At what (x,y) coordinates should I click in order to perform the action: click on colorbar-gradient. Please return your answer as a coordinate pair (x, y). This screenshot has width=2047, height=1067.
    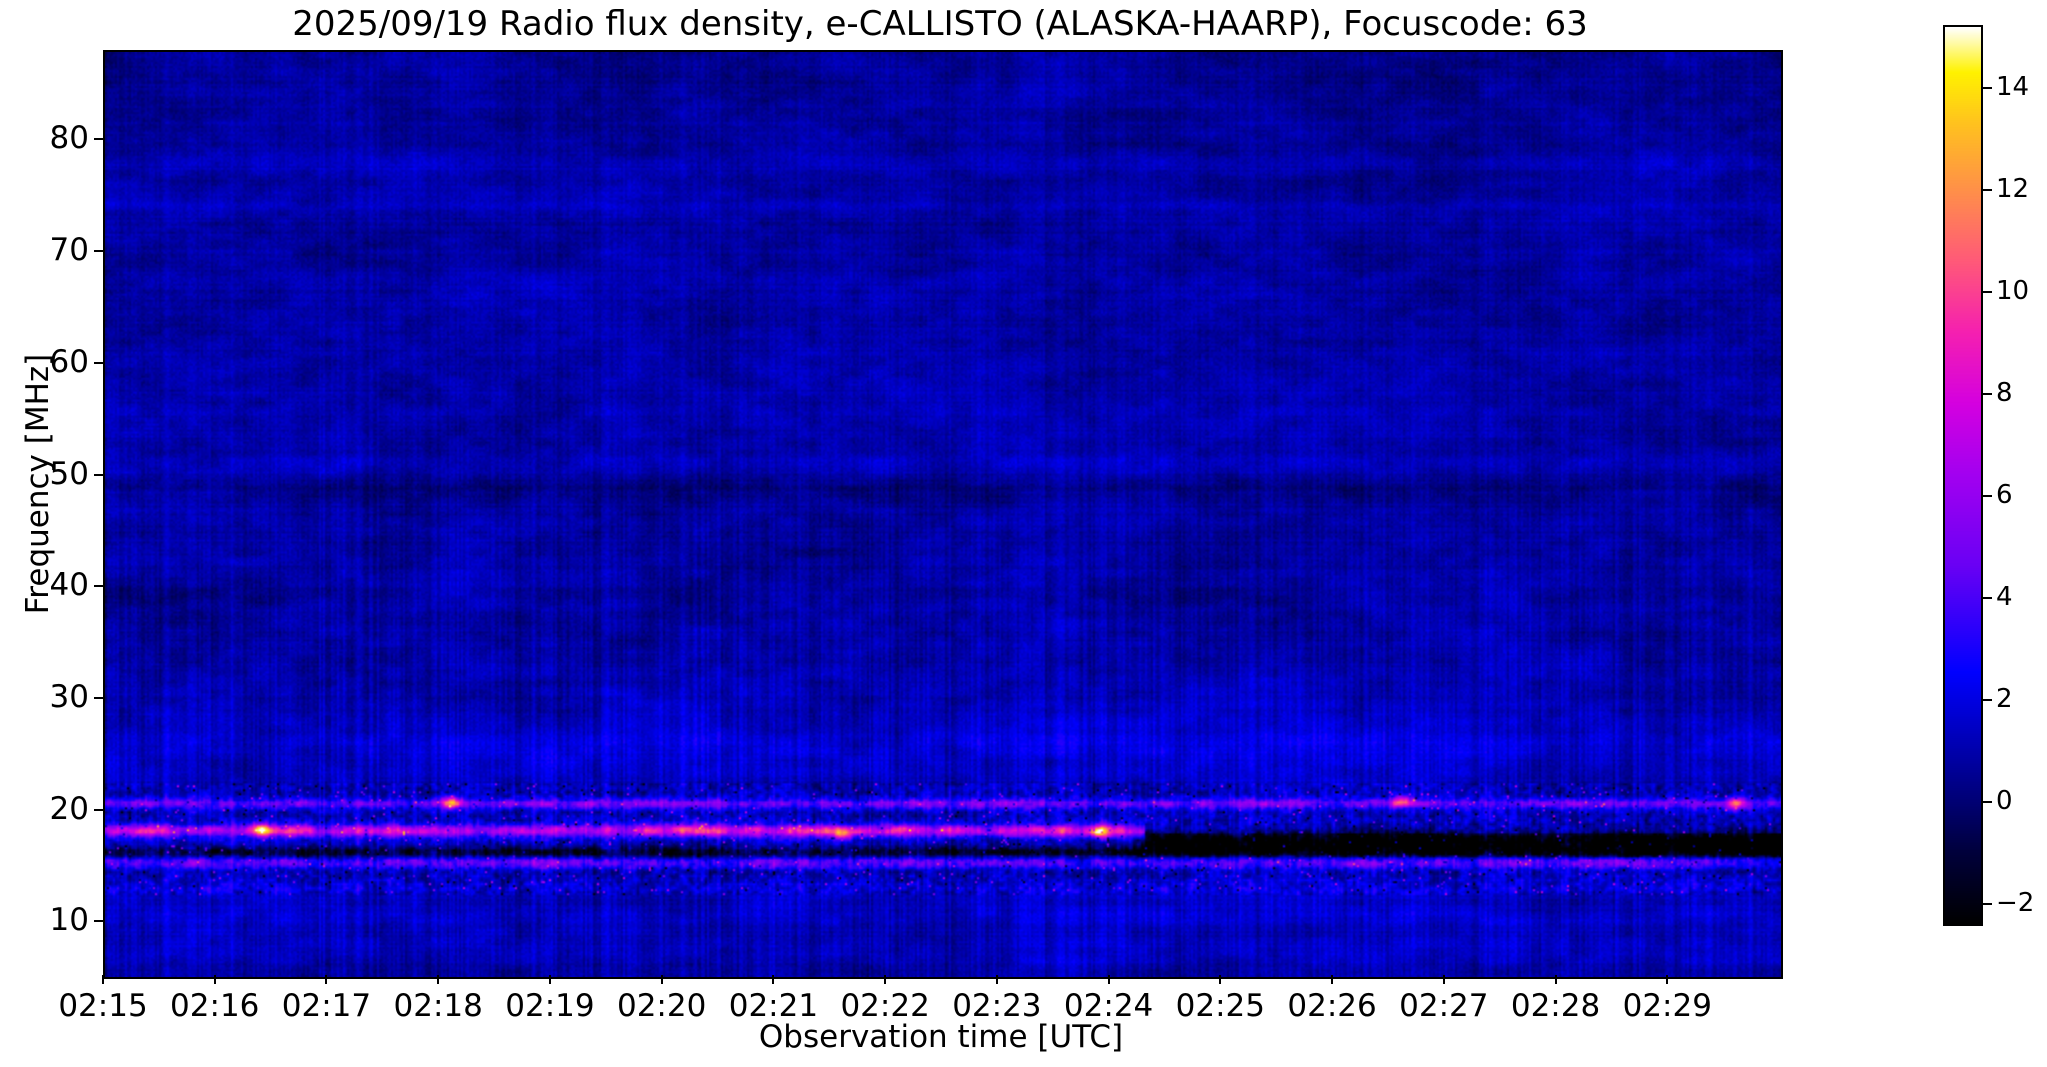
    Looking at the image, I should click on (1963, 475).